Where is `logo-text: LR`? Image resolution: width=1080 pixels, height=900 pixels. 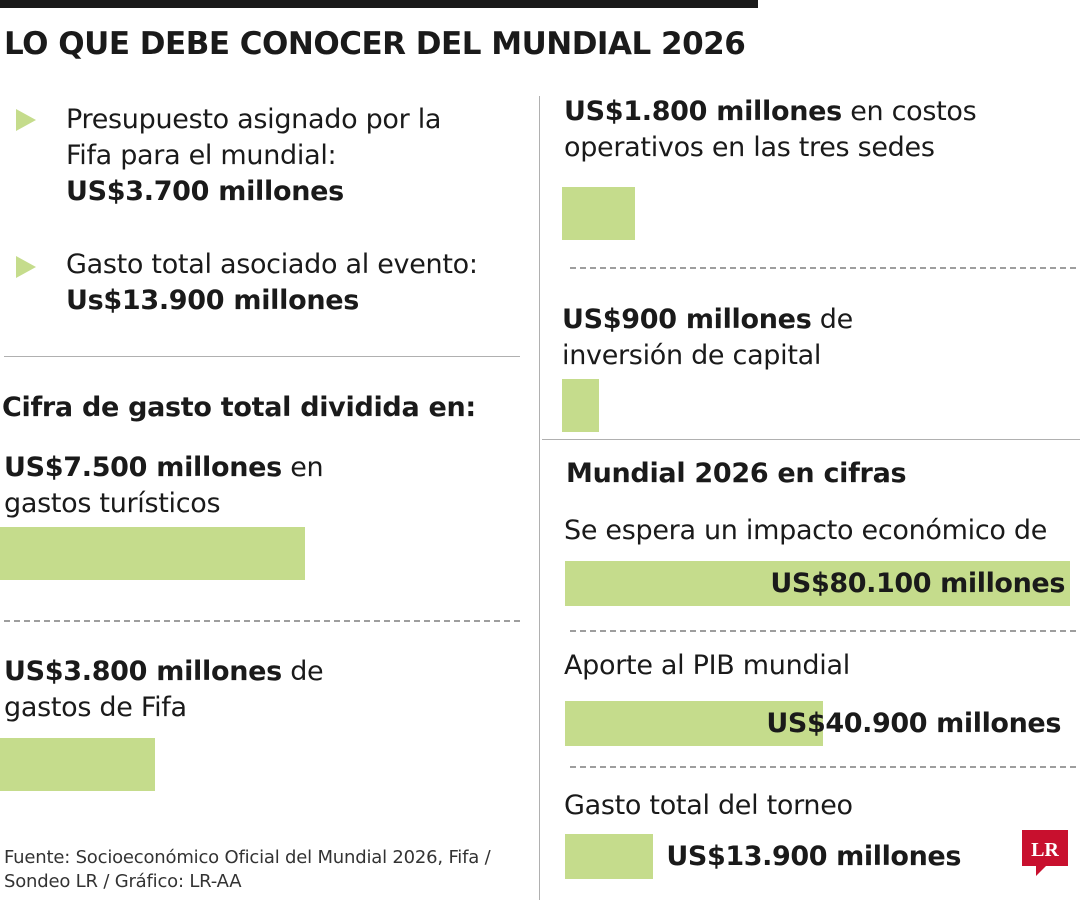
logo-text: LR is located at coordinates (1045, 850).